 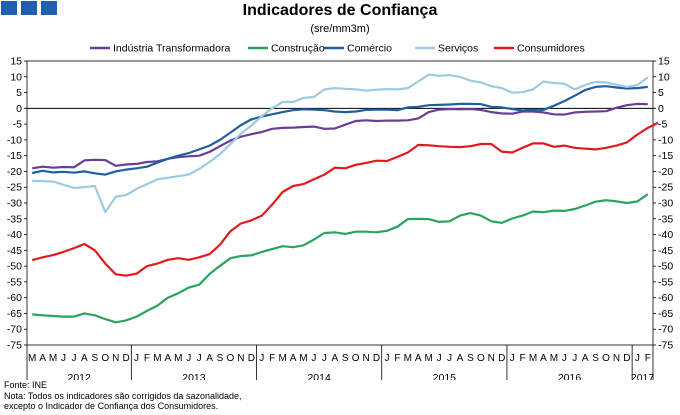 What do you see at coordinates (664, 62) in the screenshot?
I see `y-tick-label-right: 15` at bounding box center [664, 62].